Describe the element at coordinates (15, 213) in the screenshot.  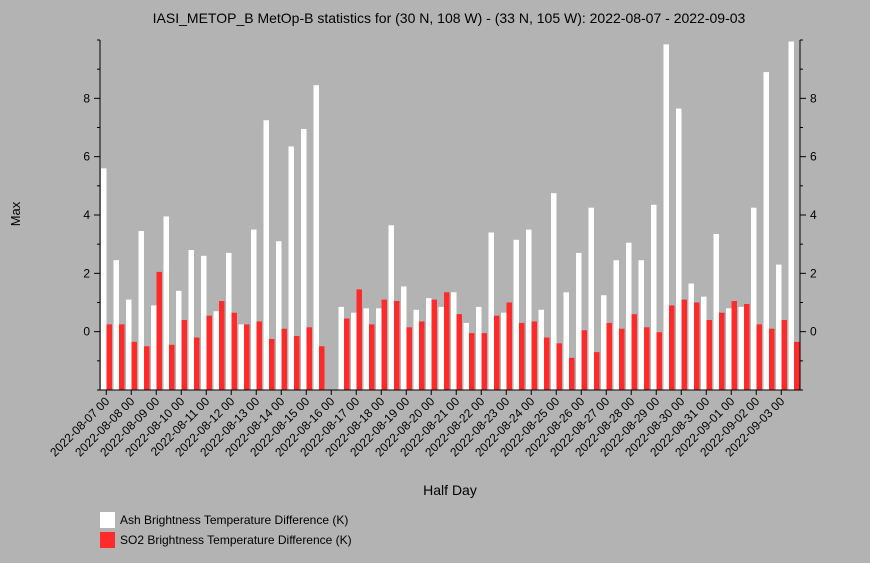
I see `y-axis-label: Max` at that location.